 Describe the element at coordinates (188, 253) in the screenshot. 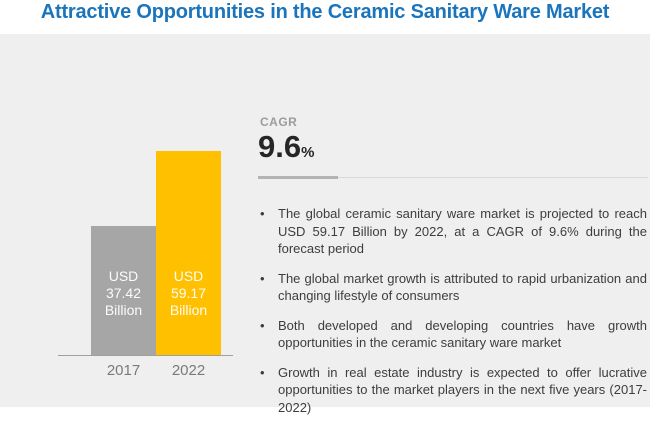

I see `bar-2022: USD 59.17 Billion` at that location.